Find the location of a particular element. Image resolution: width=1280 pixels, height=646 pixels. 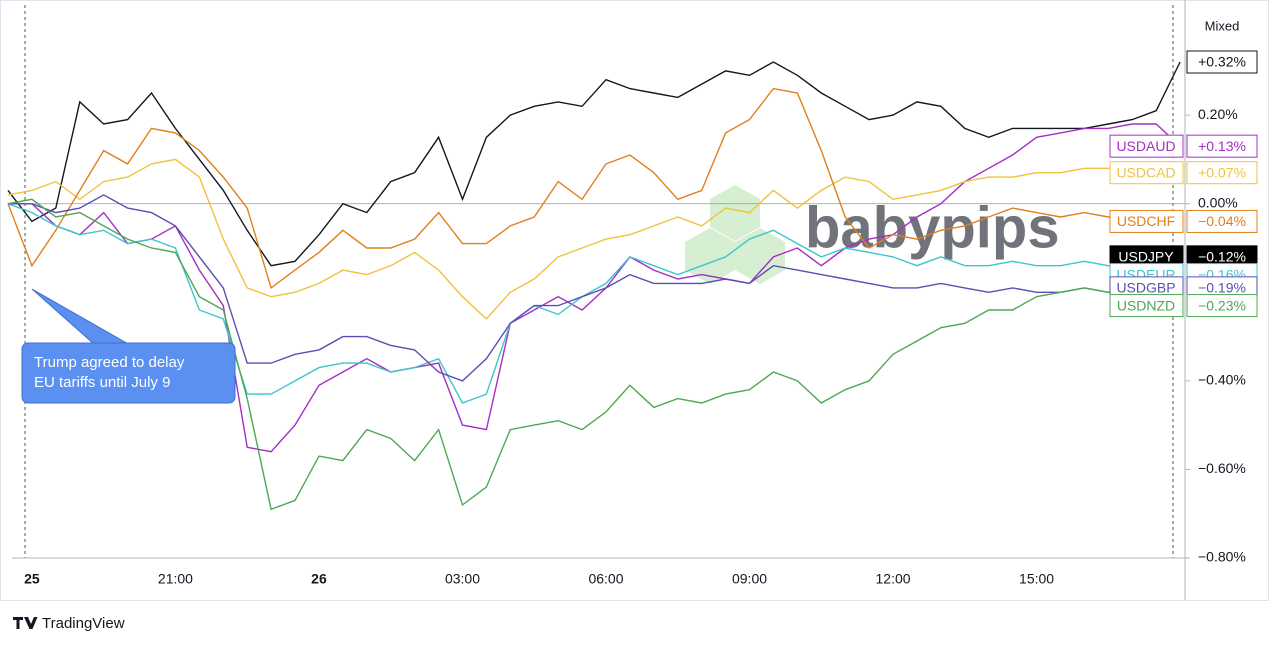

x-tick-label: 15:00 is located at coordinates (1036, 579).